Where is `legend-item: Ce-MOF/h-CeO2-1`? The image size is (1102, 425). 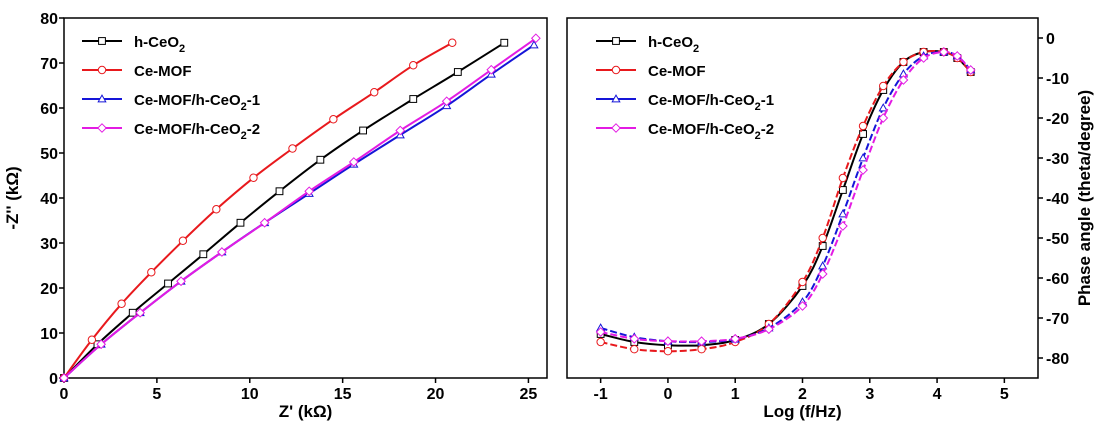 legend-item: Ce-MOF/h-CeO2-1 is located at coordinates (685, 102).